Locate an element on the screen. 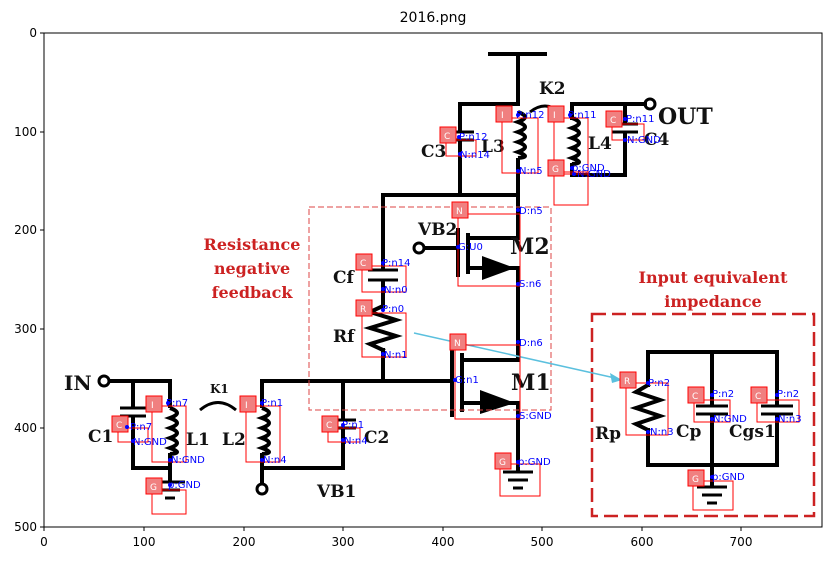 The height and width of the screenshot is (561, 831). ann-g: G:n1 is located at coordinates (467, 380).